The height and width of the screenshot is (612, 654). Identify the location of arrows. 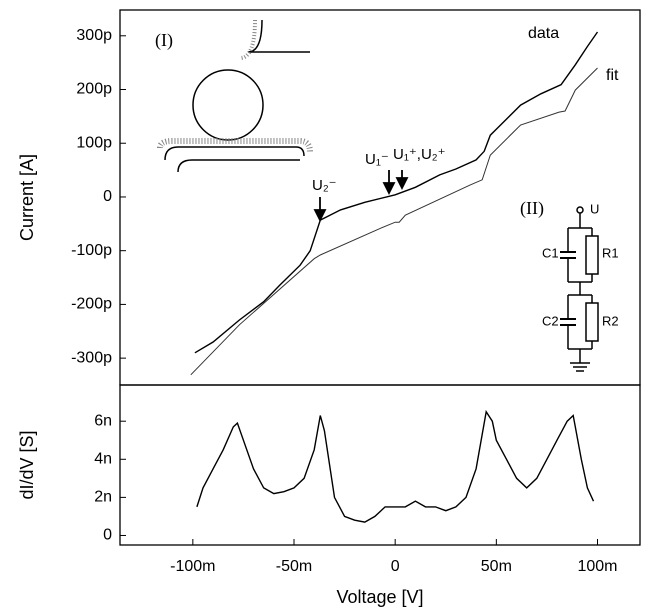
(361, 196).